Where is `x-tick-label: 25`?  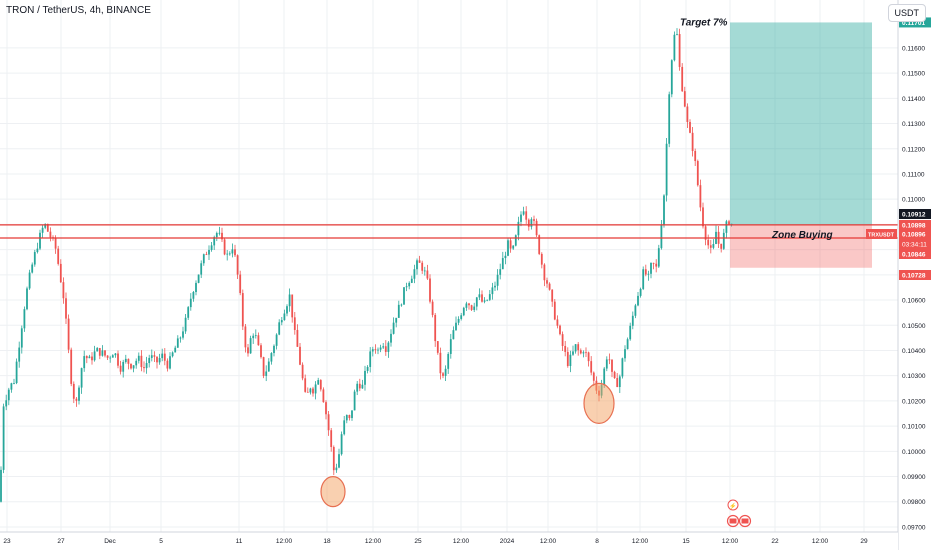 x-tick-label: 25 is located at coordinates (418, 541).